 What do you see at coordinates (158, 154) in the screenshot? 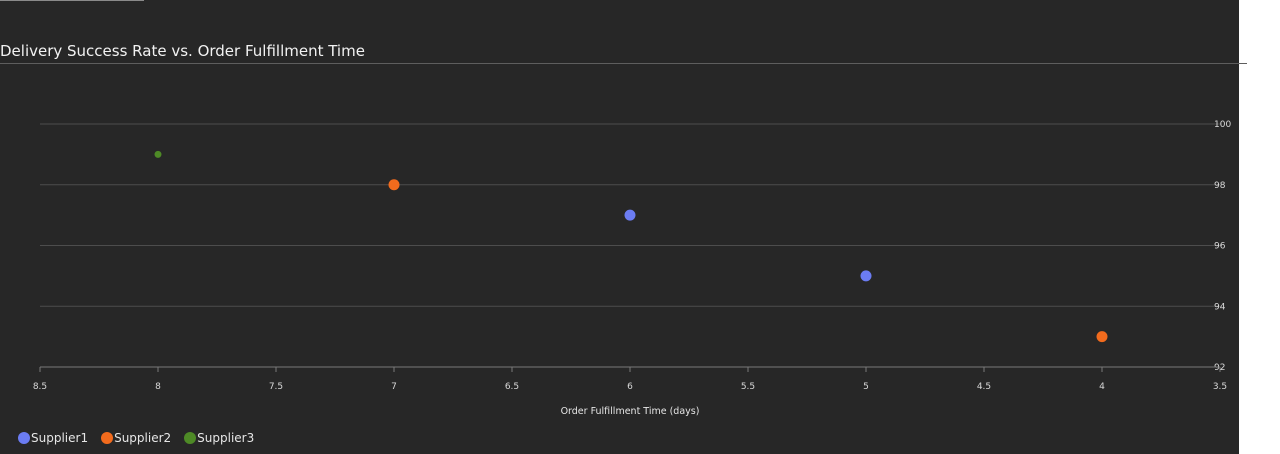
I see `data-point-supplier3` at bounding box center [158, 154].